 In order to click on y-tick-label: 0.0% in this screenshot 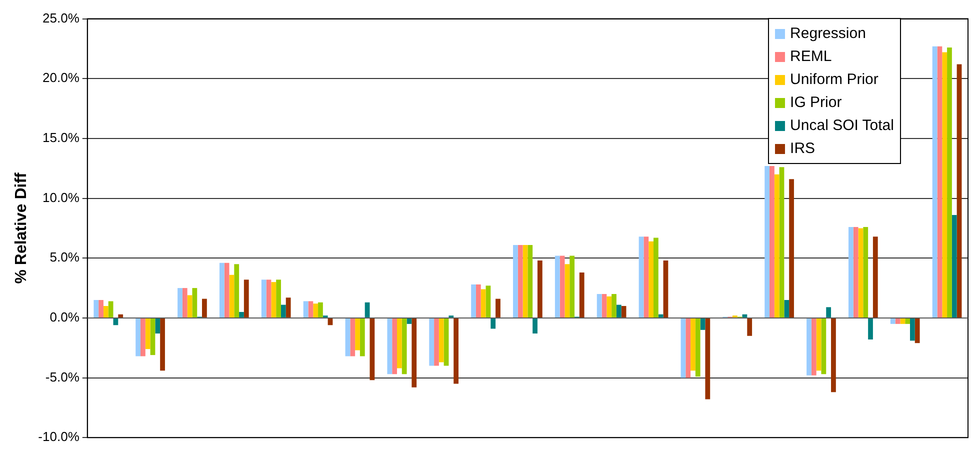, I will do `click(65, 317)`.